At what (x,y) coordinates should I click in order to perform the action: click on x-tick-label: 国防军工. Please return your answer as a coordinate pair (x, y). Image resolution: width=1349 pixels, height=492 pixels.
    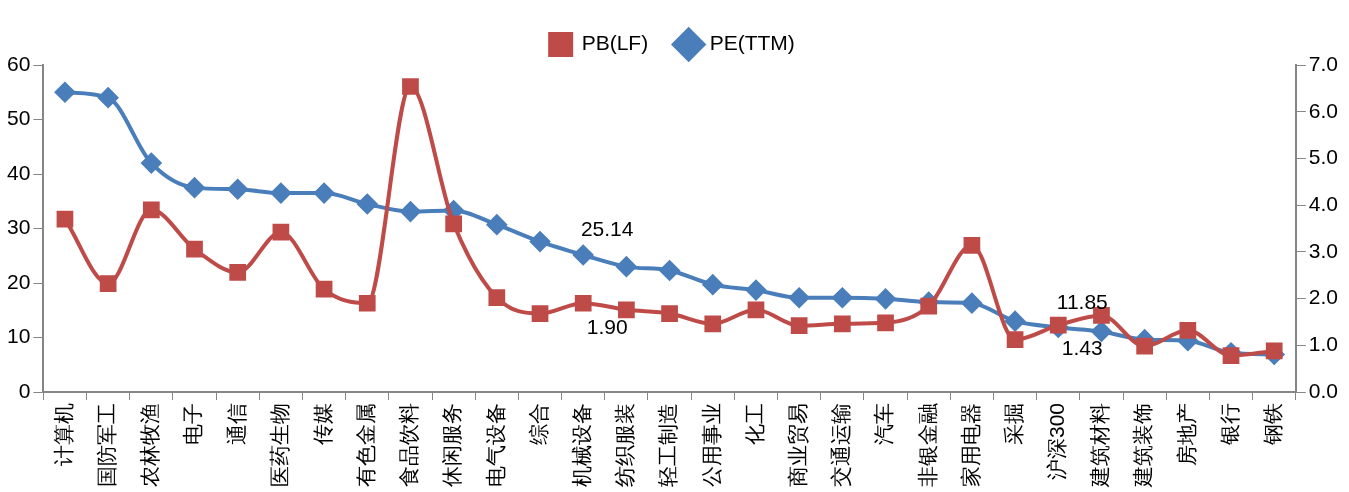
    Looking at the image, I should click on (106, 445).